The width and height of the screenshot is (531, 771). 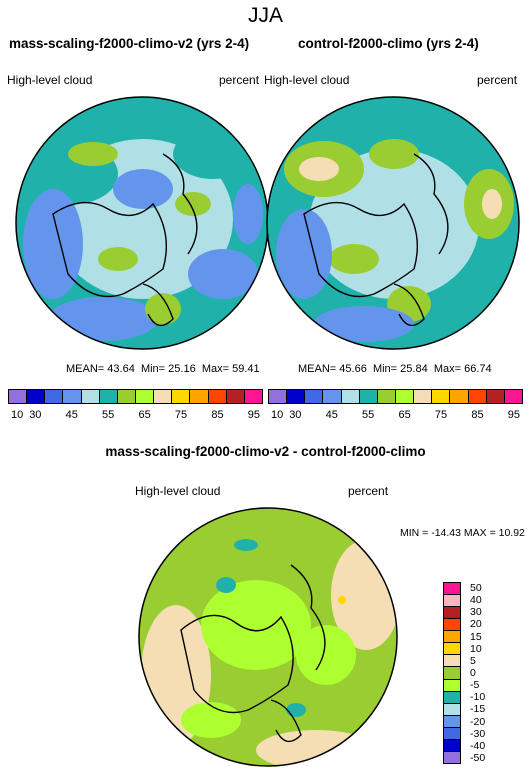 What do you see at coordinates (178, 491) in the screenshot?
I see `diff-variable-label: High-level cloud` at bounding box center [178, 491].